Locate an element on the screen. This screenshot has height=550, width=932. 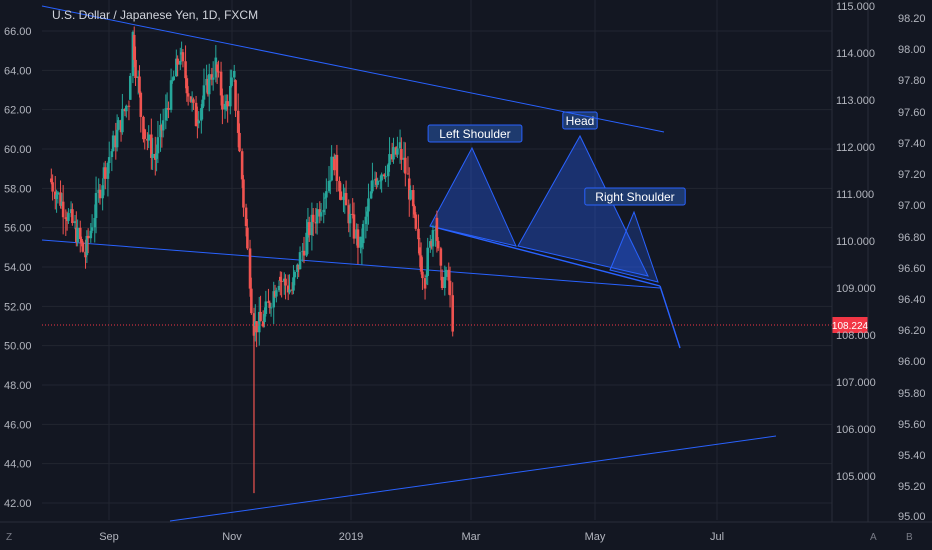
x-axis-tick-label: Mar is located at coordinates (471, 537).